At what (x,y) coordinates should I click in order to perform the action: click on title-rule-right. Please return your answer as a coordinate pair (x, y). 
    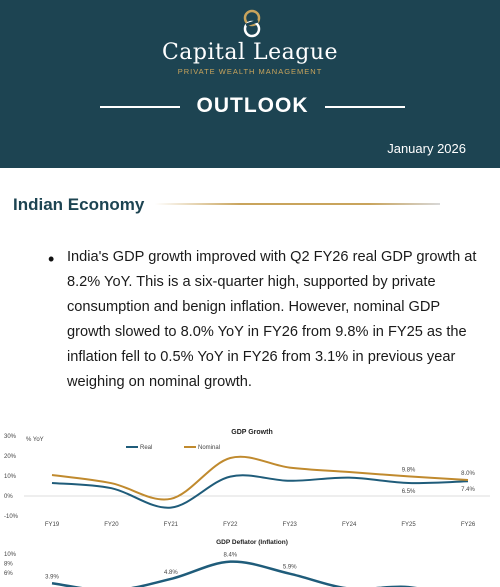
    Looking at the image, I should click on (365, 107).